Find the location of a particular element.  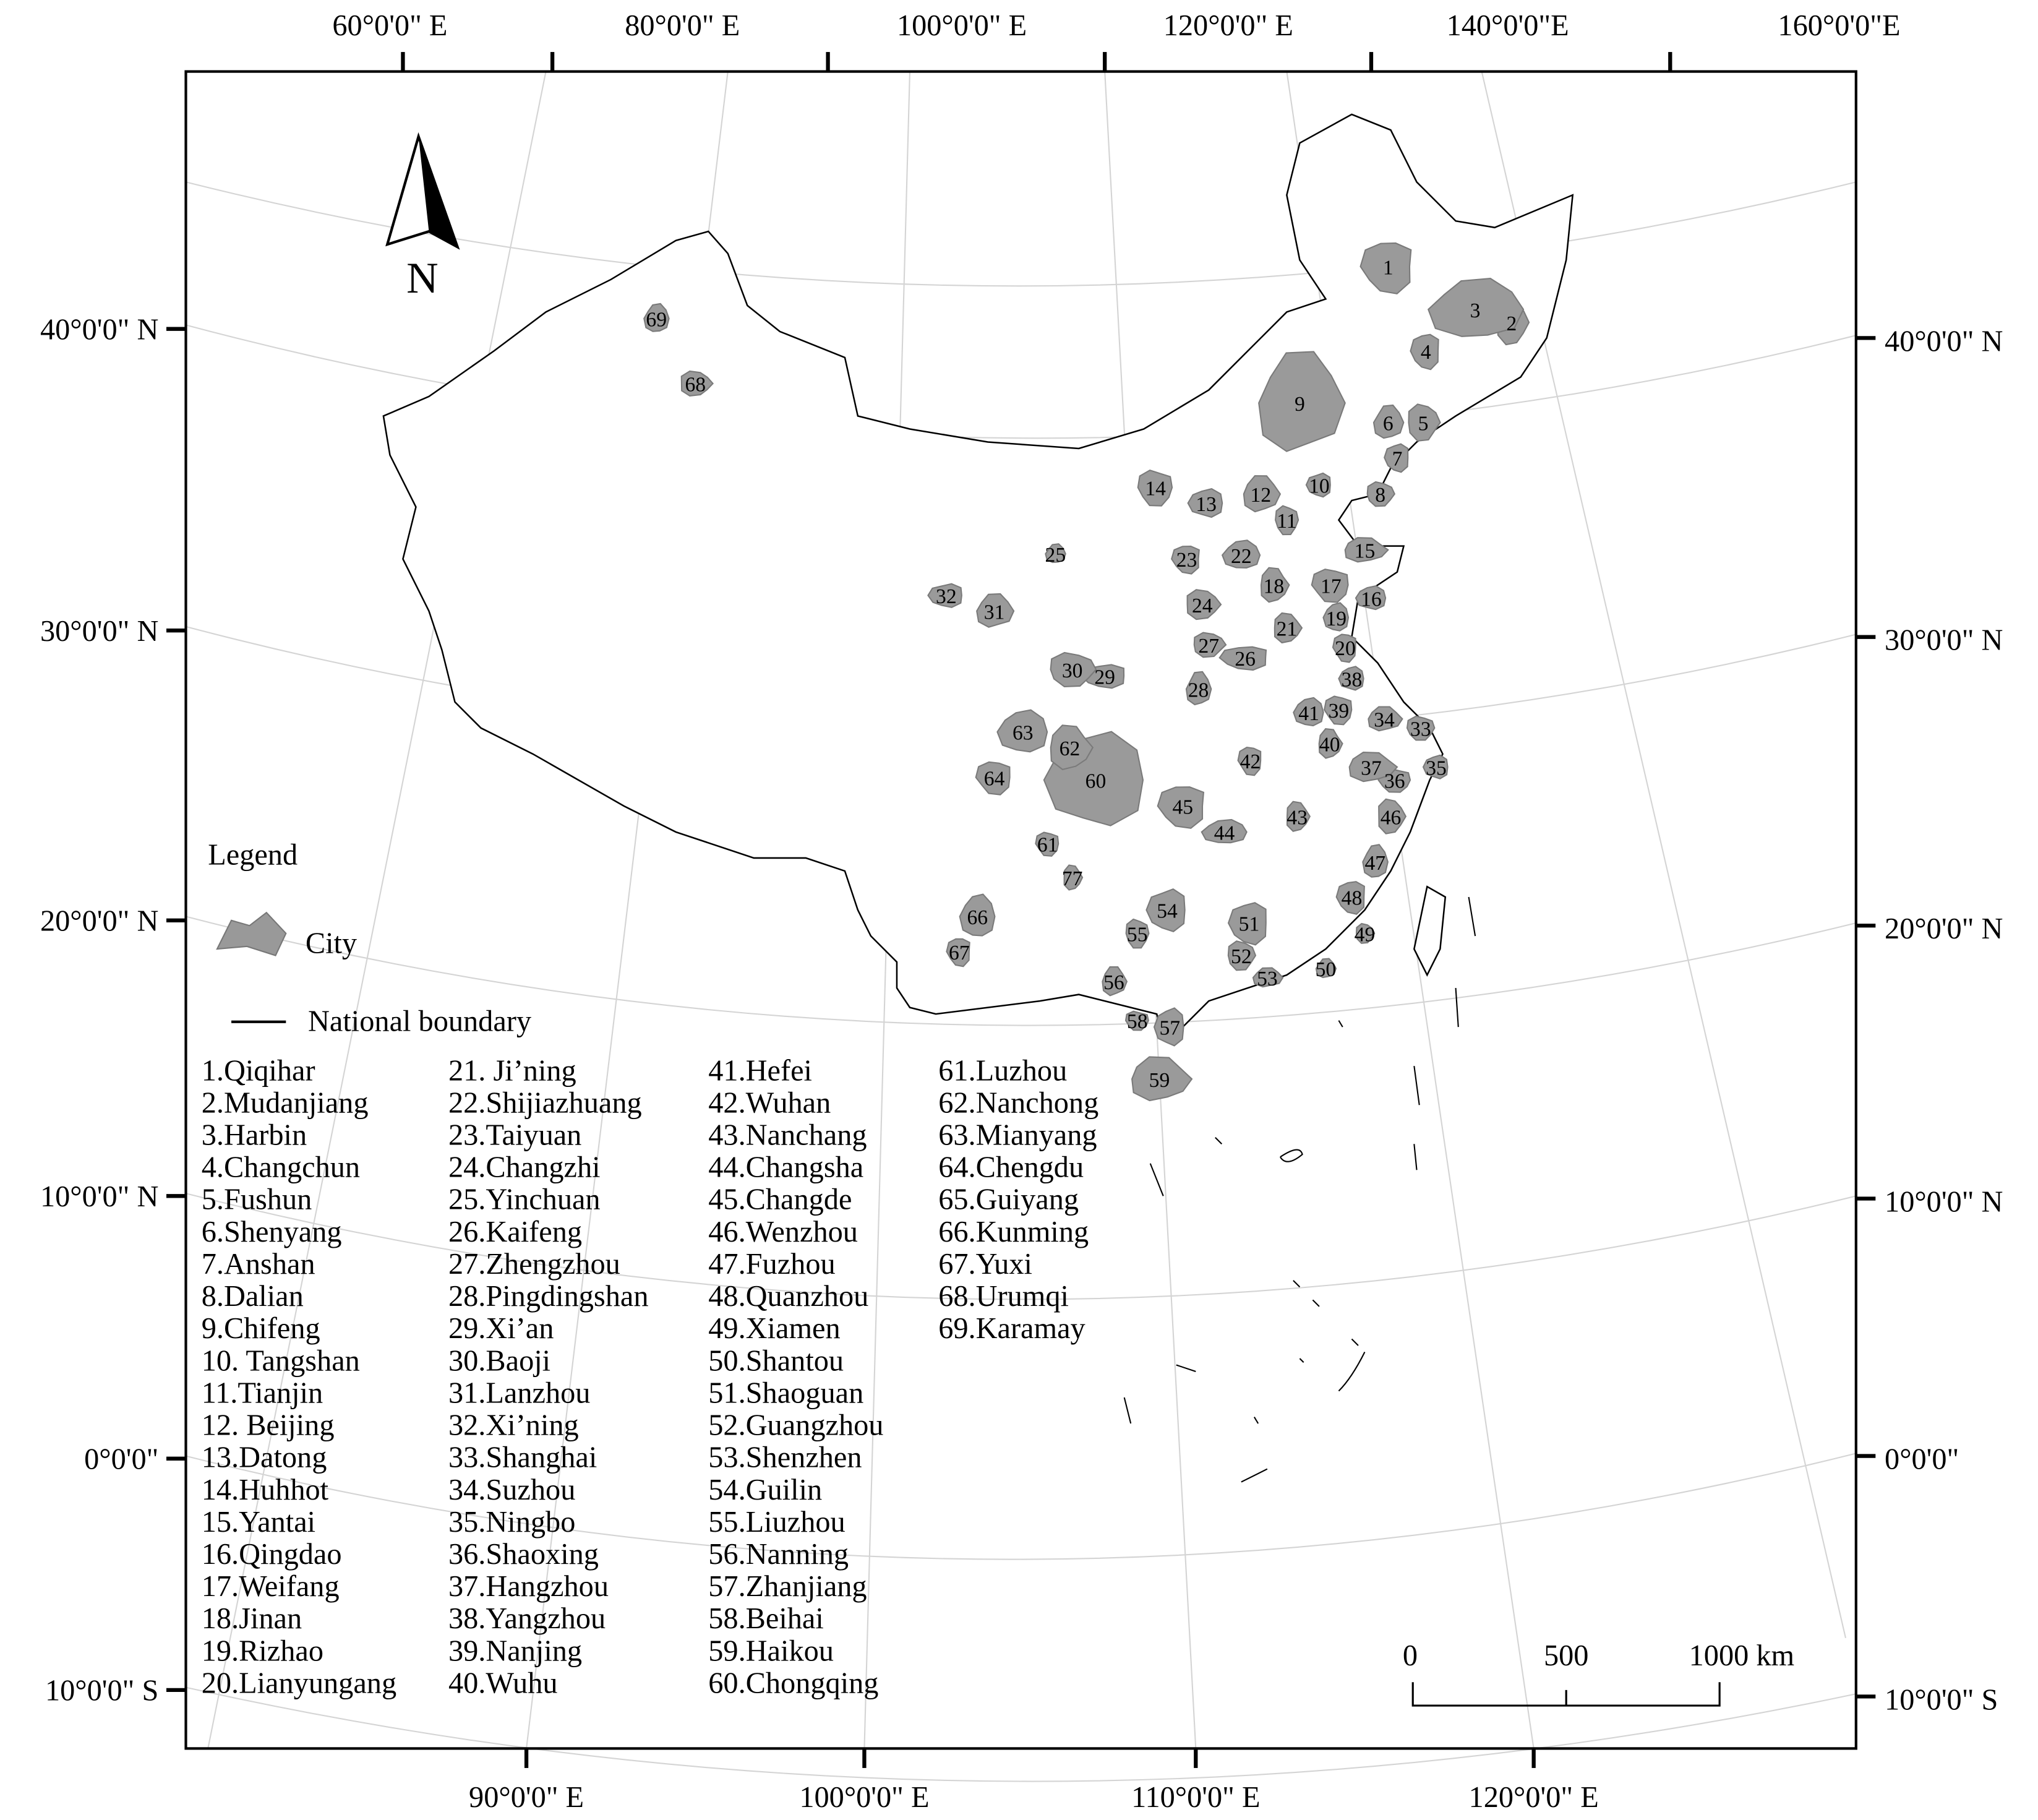

city-map-label: 61 is located at coordinates (1047, 845).